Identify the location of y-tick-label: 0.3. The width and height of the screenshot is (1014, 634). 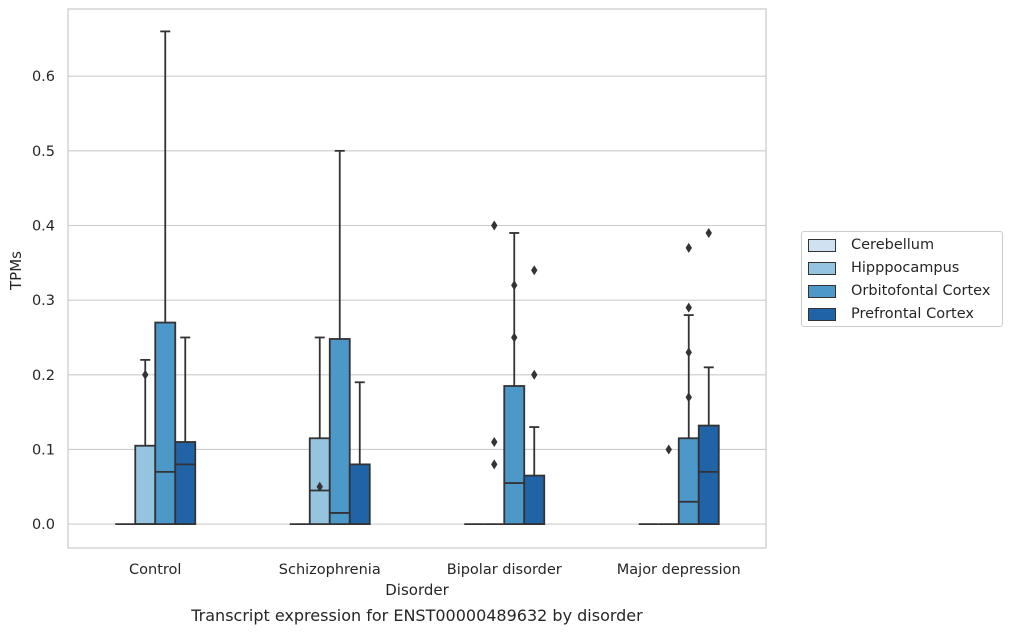
(43, 301).